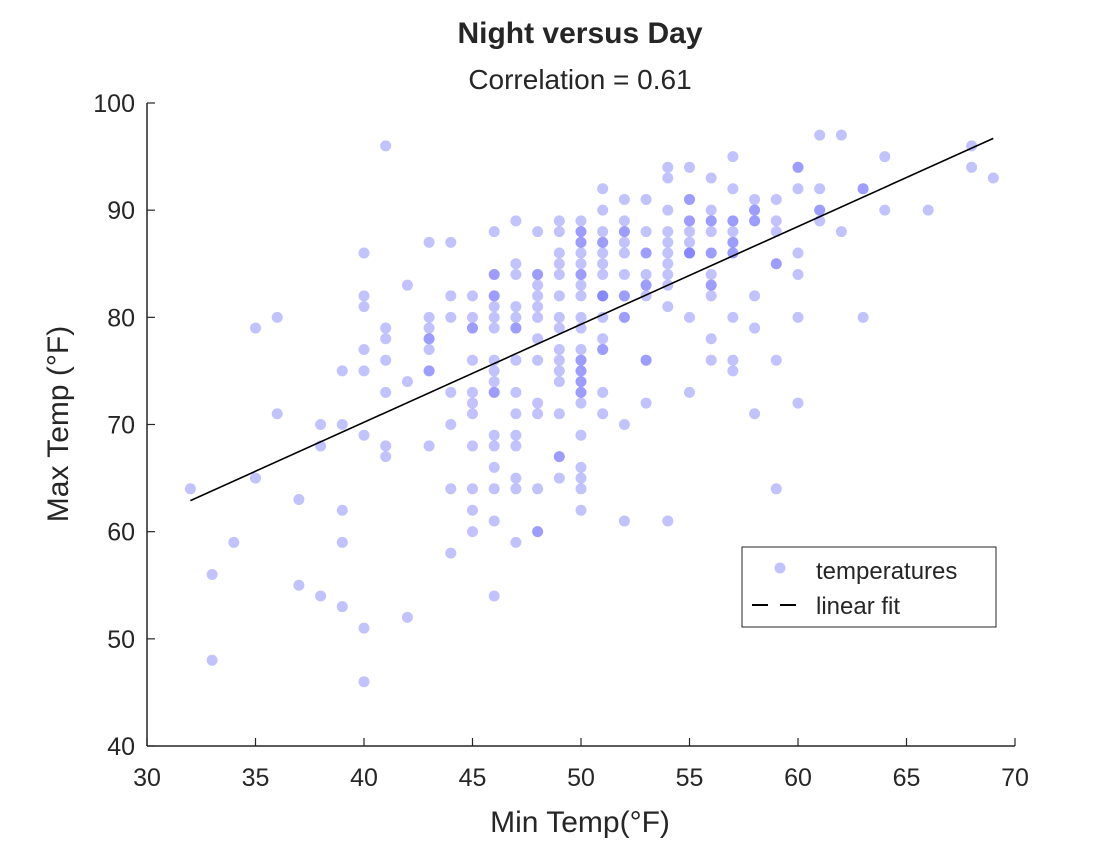 The height and width of the screenshot is (845, 1120). I want to click on legend: temperatures linear fit, so click(869, 587).